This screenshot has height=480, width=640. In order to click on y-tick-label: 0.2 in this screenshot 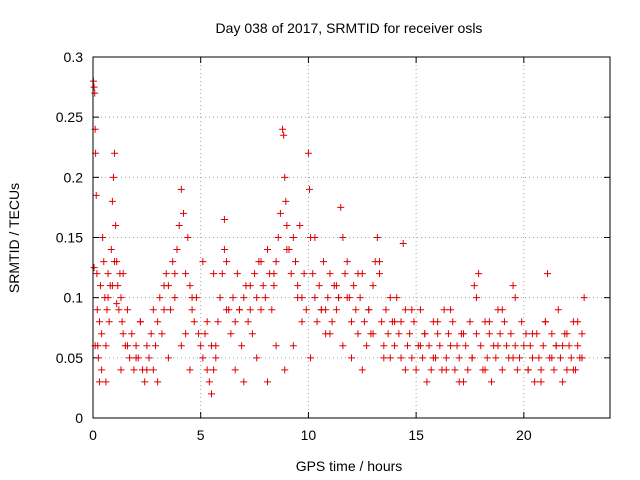, I will do `click(74, 177)`.